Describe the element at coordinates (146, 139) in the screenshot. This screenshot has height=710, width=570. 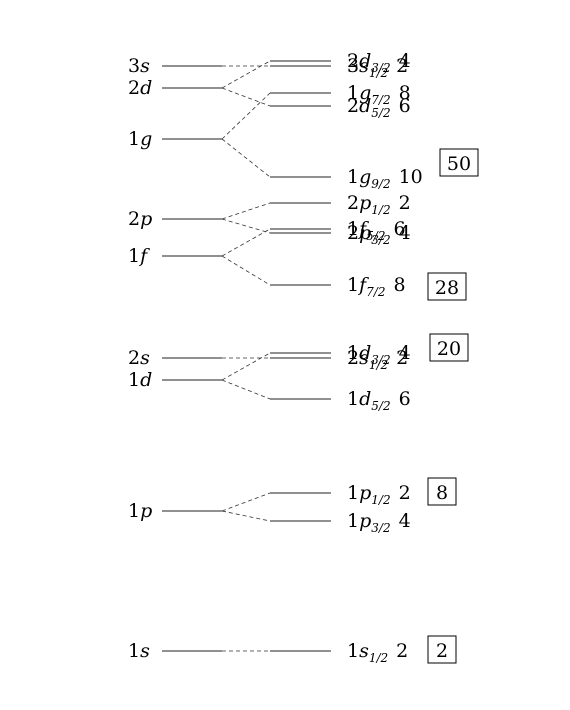
I see `level-l: g` at that location.